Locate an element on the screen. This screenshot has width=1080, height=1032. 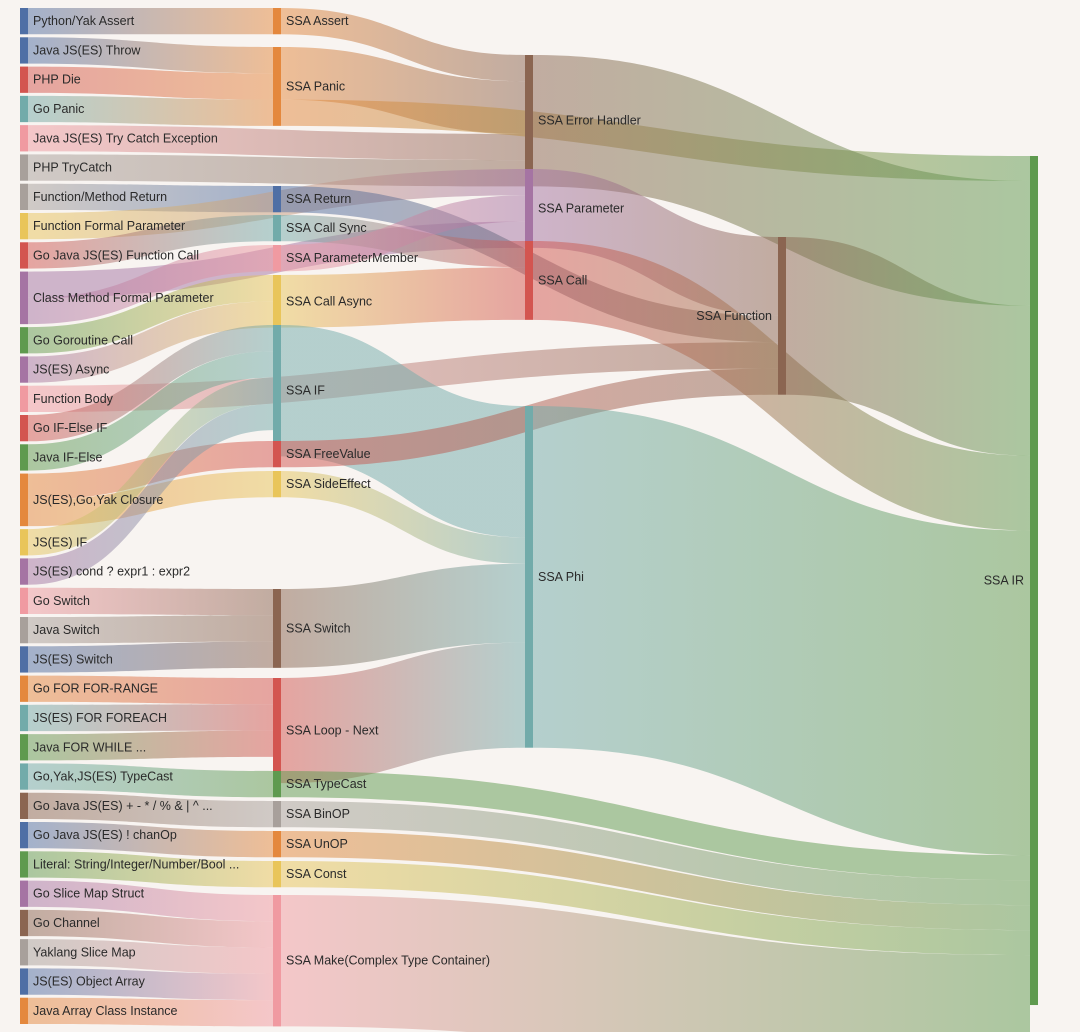
node-label-php_die: PHP Die is located at coordinates (57, 80).